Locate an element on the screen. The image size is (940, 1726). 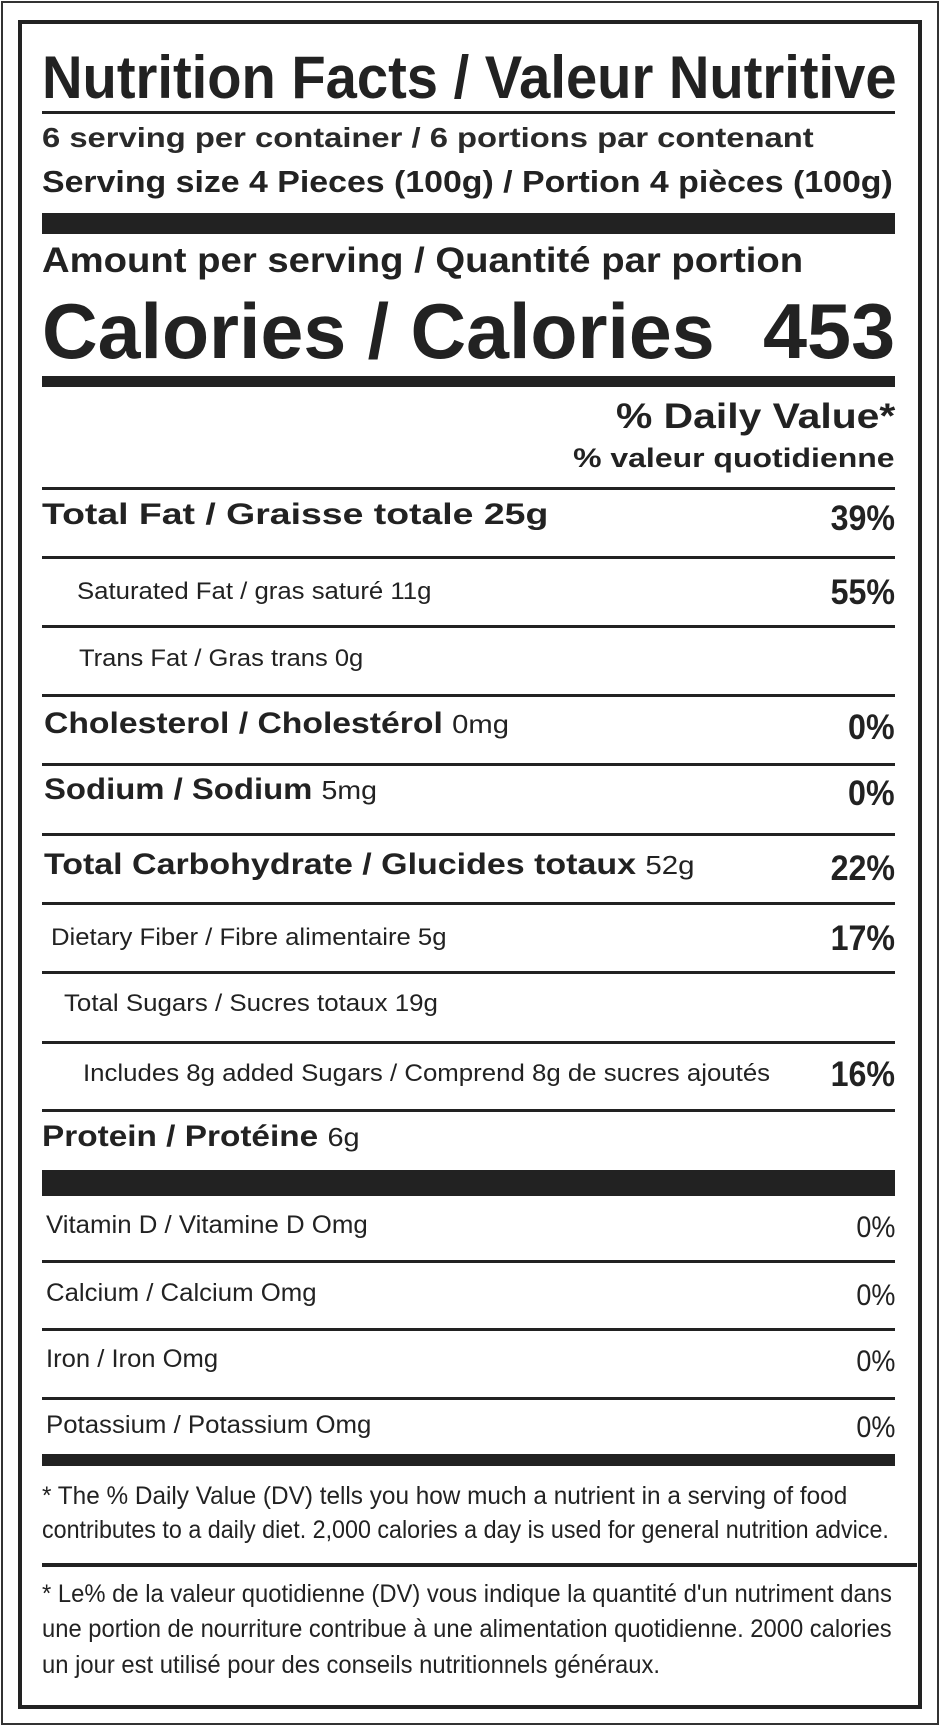
nutrient-row-label: Total Carbohydrate / Glucides totaux 52g is located at coordinates (369, 865).